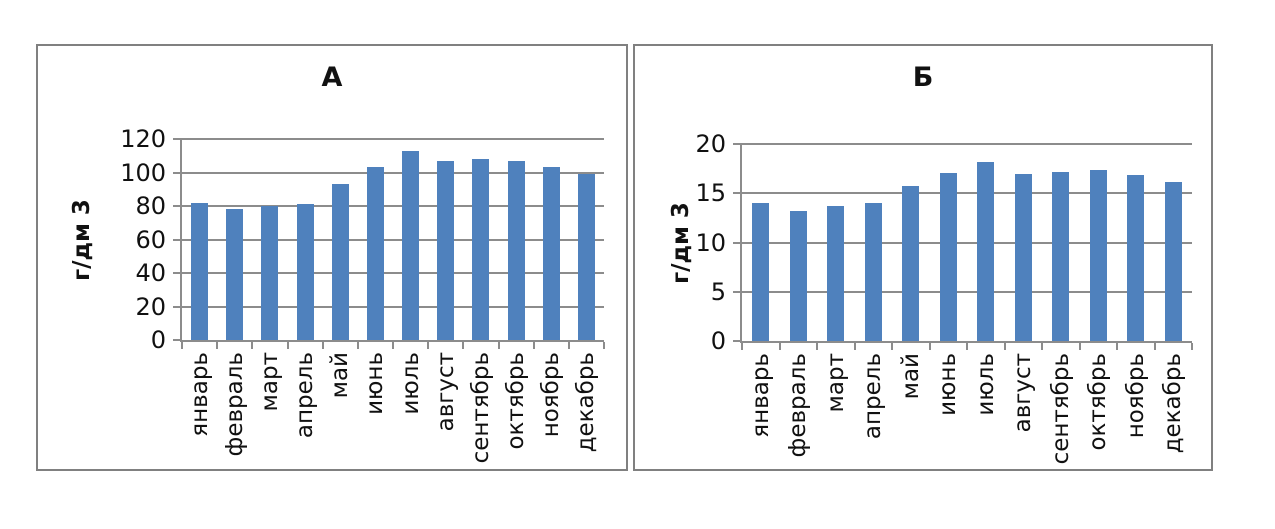  Describe the element at coordinates (910, 263) in the screenshot. I see `bar-май` at that location.